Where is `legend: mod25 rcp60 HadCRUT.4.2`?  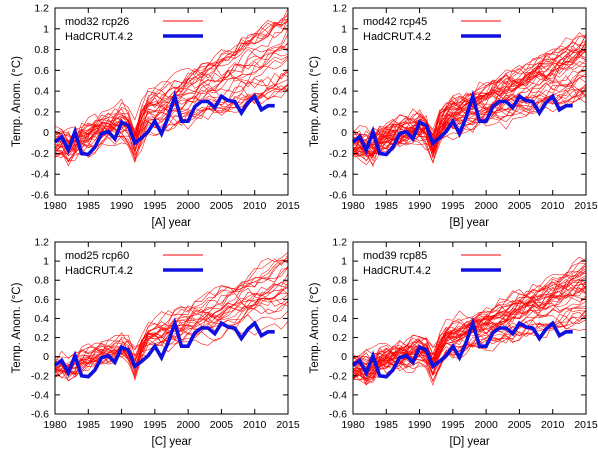
legend: mod25 rcp60 HadCRUT.4.2 is located at coordinates (134, 263).